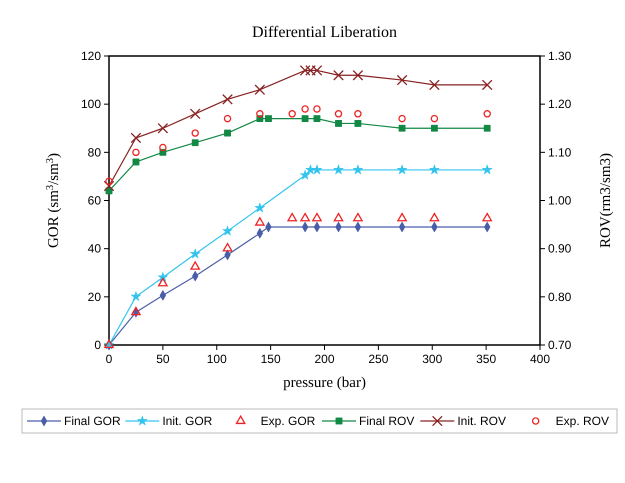 This screenshot has width=625, height=483. Describe the element at coordinates (378, 359) in the screenshot. I see `x-tick-label: 250` at that location.